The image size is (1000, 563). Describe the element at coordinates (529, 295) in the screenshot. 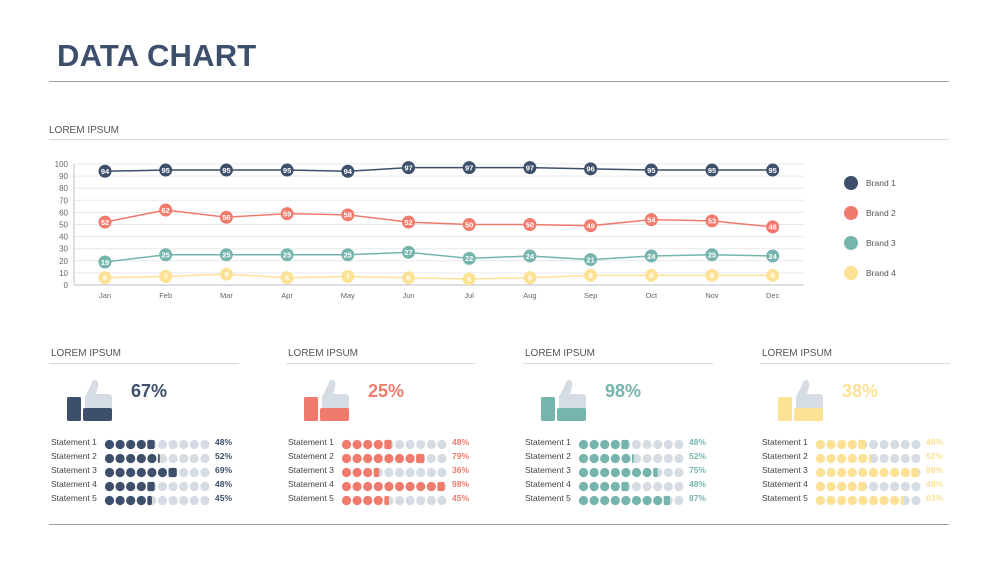

I see `x-tick-label: Aug` at that location.